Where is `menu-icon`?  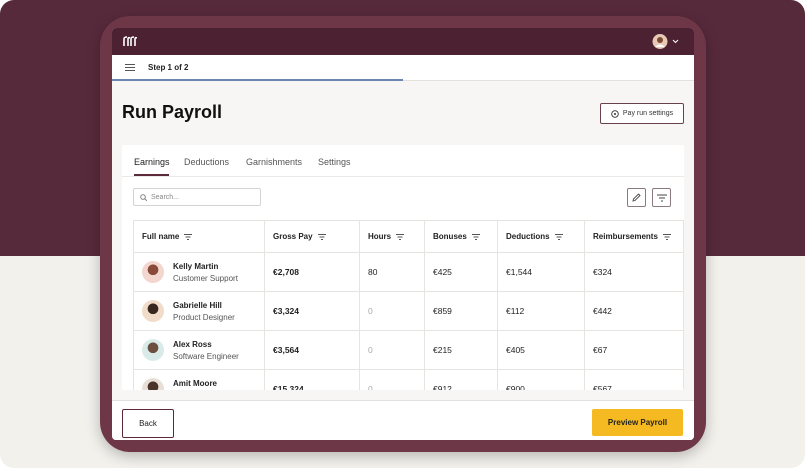 menu-icon is located at coordinates (130, 67).